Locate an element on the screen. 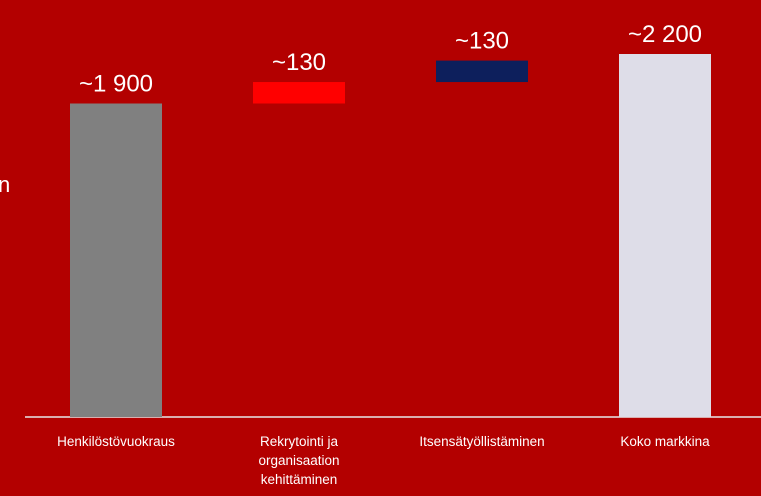  data-label-4: ~2 200 is located at coordinates (665, 34).